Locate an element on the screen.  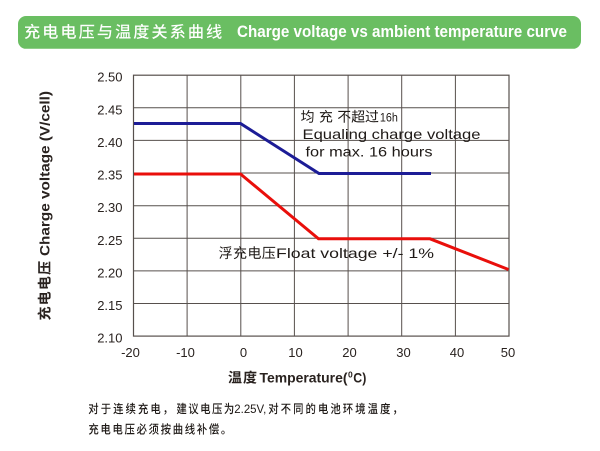
svg-text: Charge voltage (V/cell) is located at coordinates (45, 173).